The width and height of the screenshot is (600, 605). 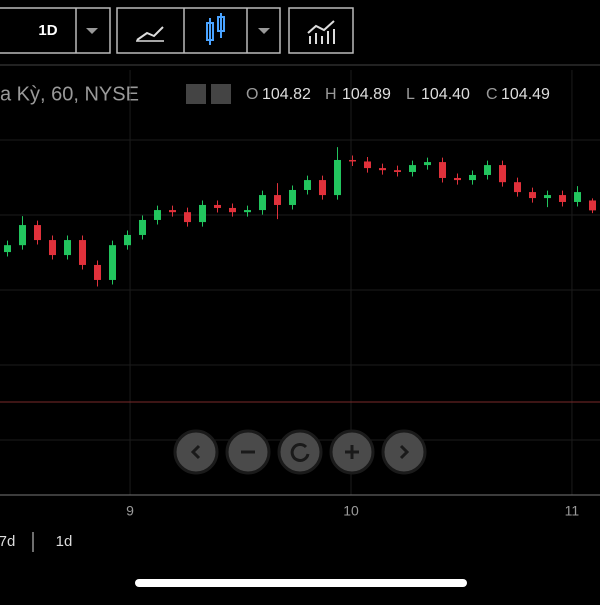 I want to click on eye-icon, so click(x=196, y=94).